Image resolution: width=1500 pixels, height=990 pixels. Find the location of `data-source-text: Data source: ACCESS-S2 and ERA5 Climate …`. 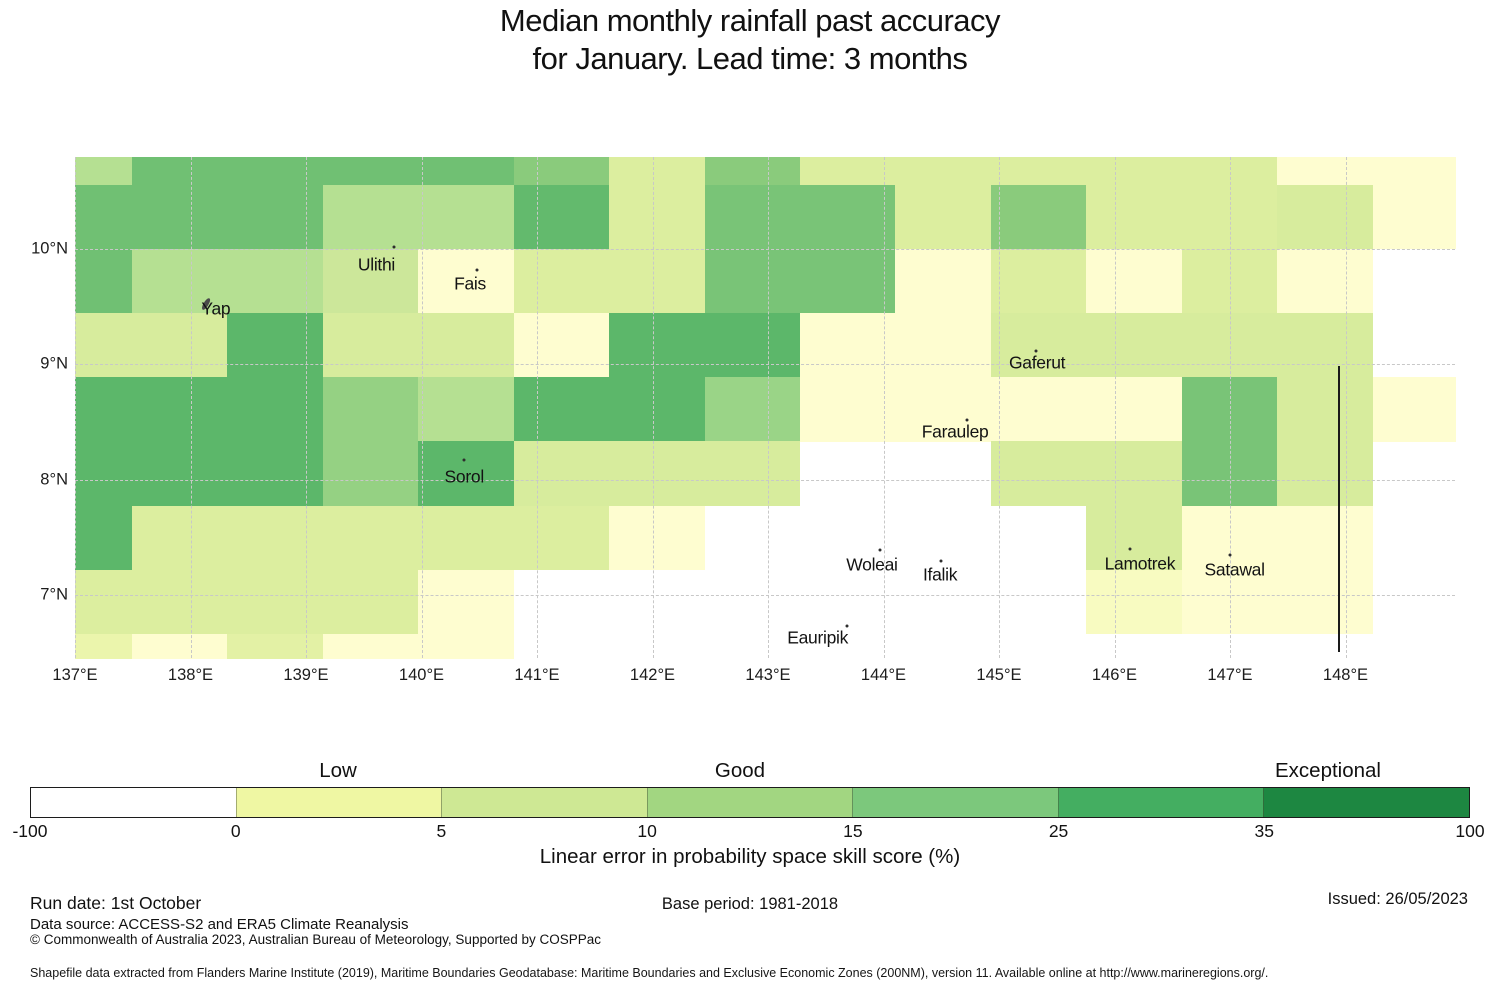

data-source-text: Data source: ACCESS-S2 and ERA5 Climate … is located at coordinates (219, 924).